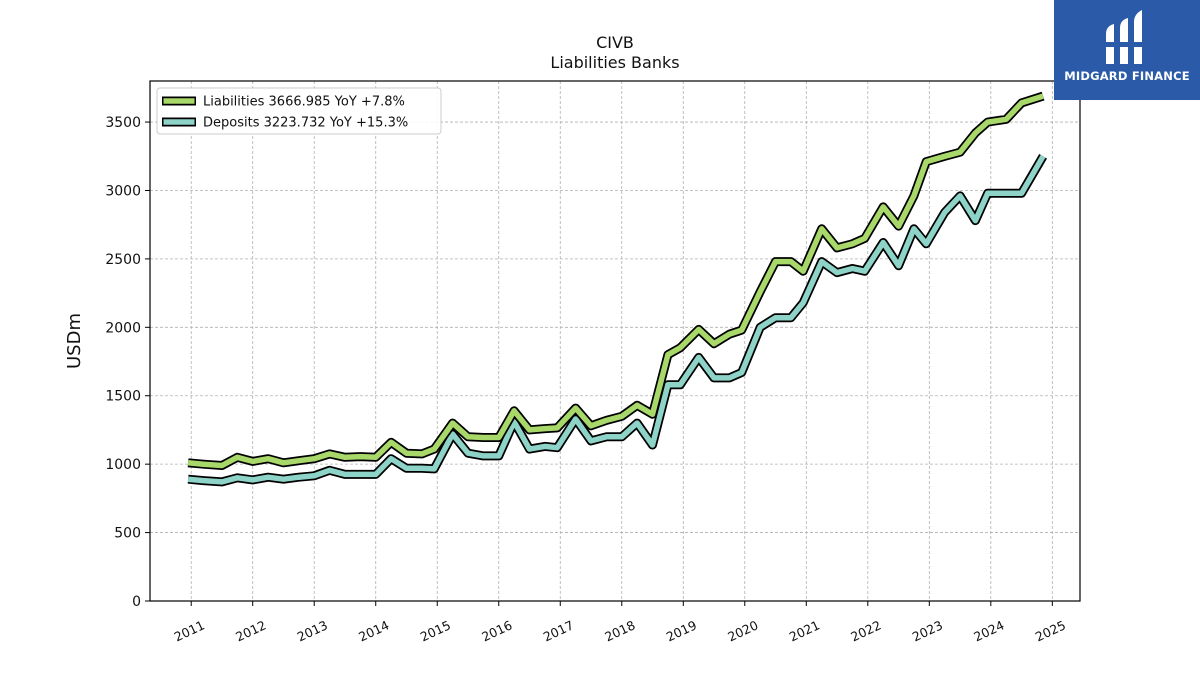 The height and width of the screenshot is (675, 1200). I want to click on y-tick-label: 500, so click(127, 534).